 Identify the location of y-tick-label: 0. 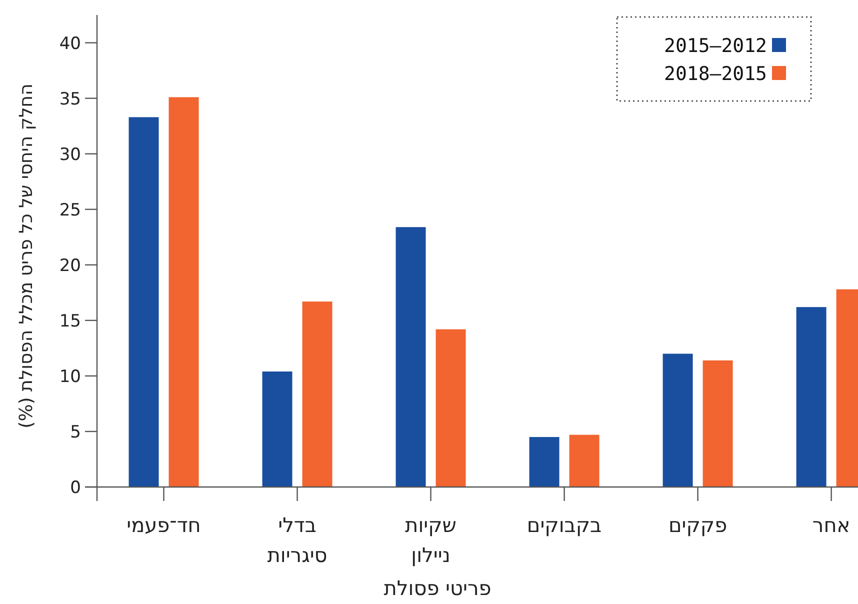
(75, 488).